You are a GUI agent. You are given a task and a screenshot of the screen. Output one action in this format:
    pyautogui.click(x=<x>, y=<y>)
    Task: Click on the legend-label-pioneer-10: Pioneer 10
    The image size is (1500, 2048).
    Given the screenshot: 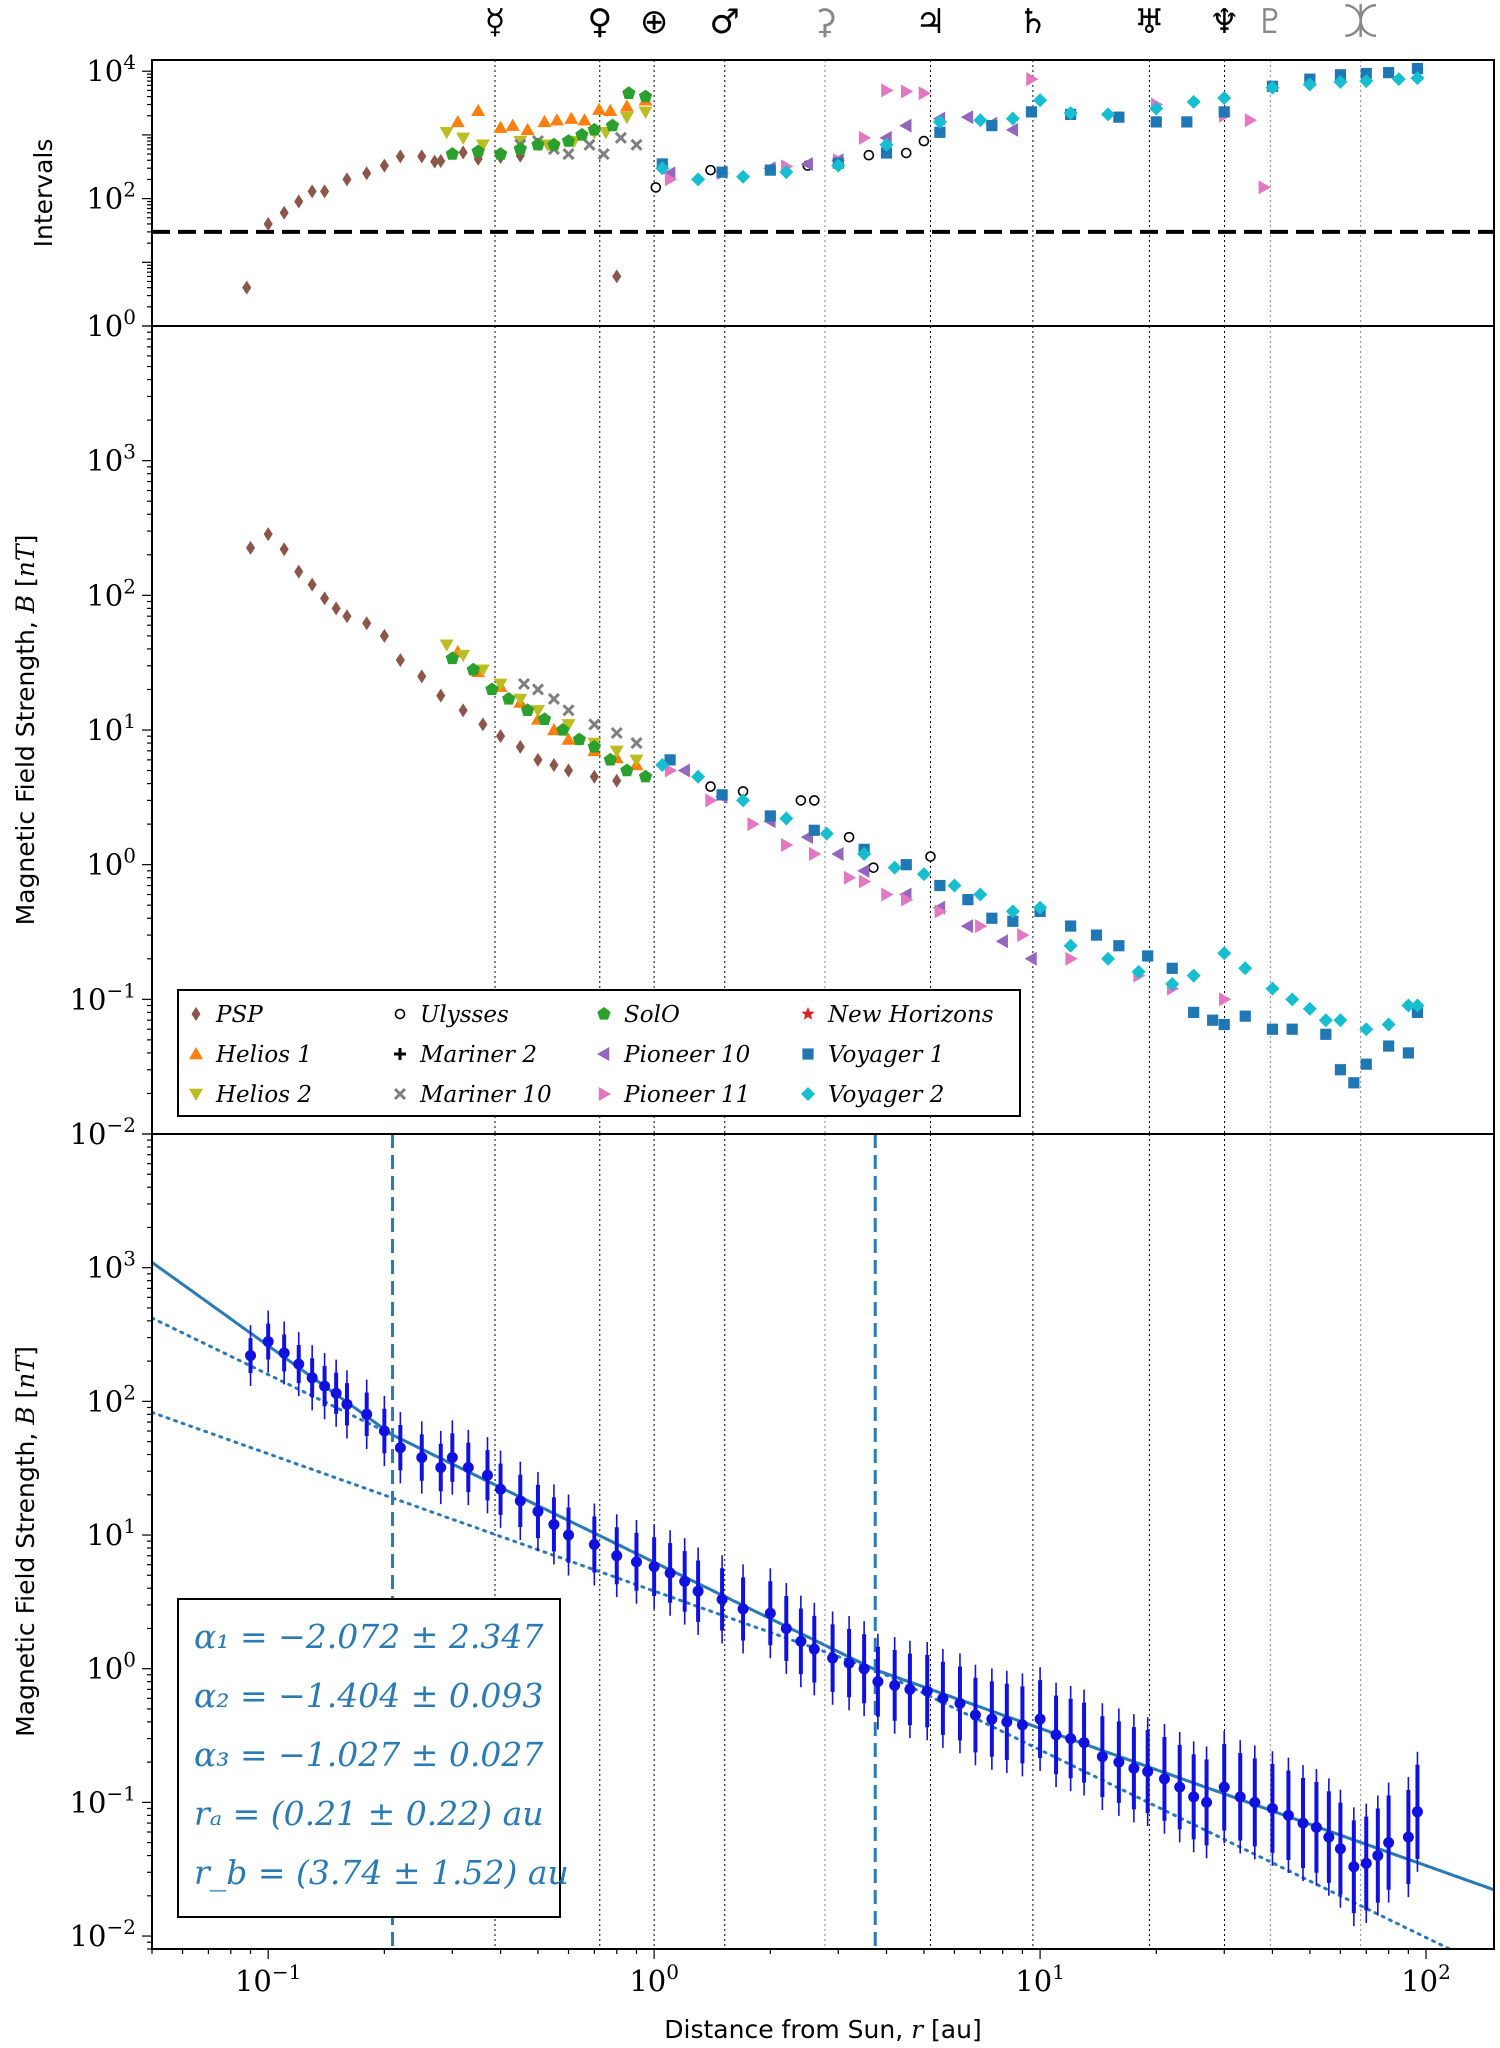 What is the action you would take?
    pyautogui.click(x=686, y=1055)
    